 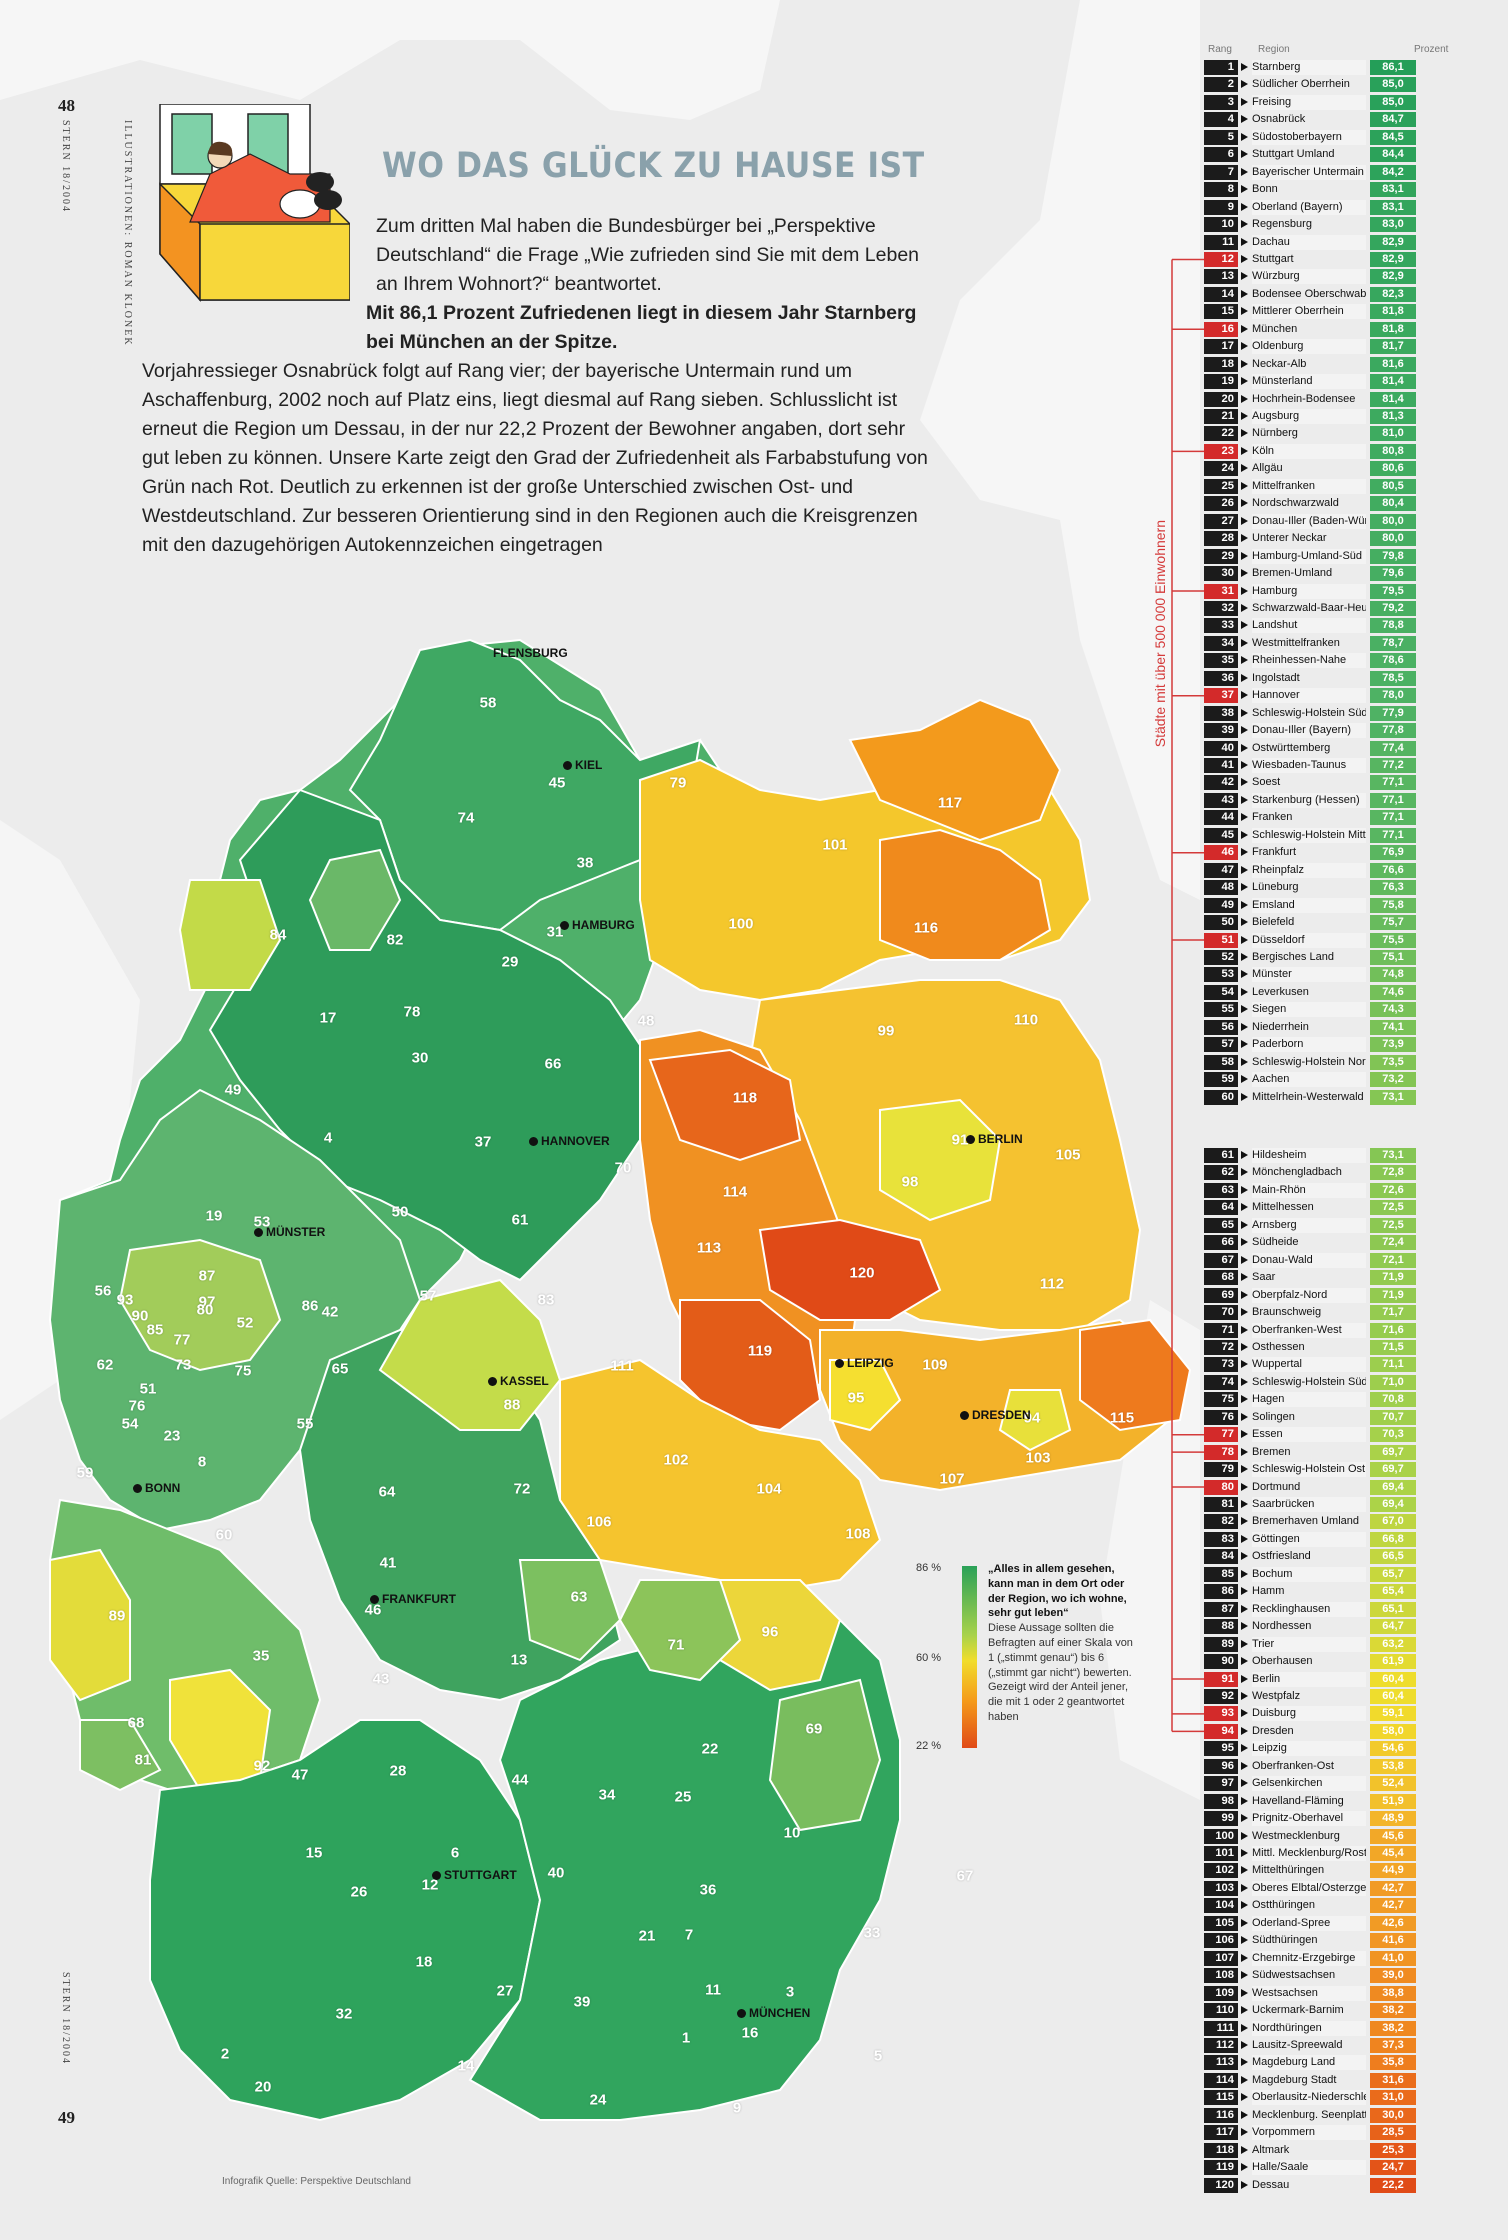 What do you see at coordinates (1304, 398) in the screenshot?
I see `ranking-region-name: Hochrhein-Bodensee` at bounding box center [1304, 398].